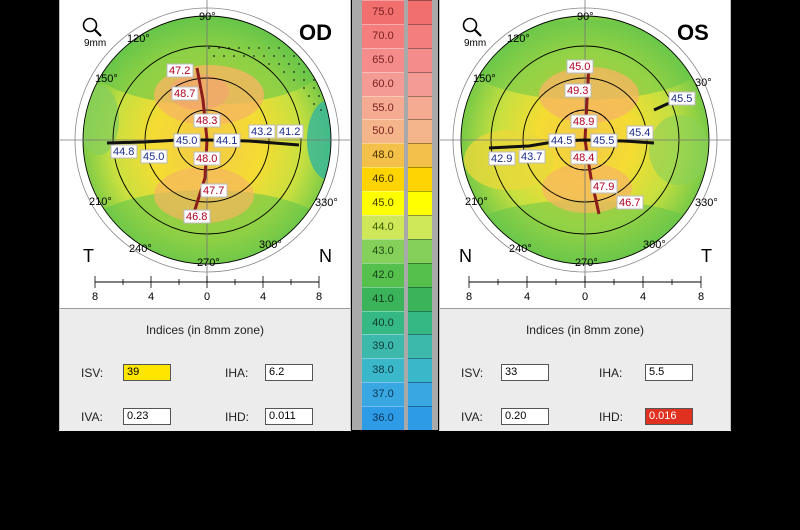 The image size is (800, 530). What do you see at coordinates (270, 245) in the screenshot?
I see `od-angle-300: 300°` at bounding box center [270, 245].